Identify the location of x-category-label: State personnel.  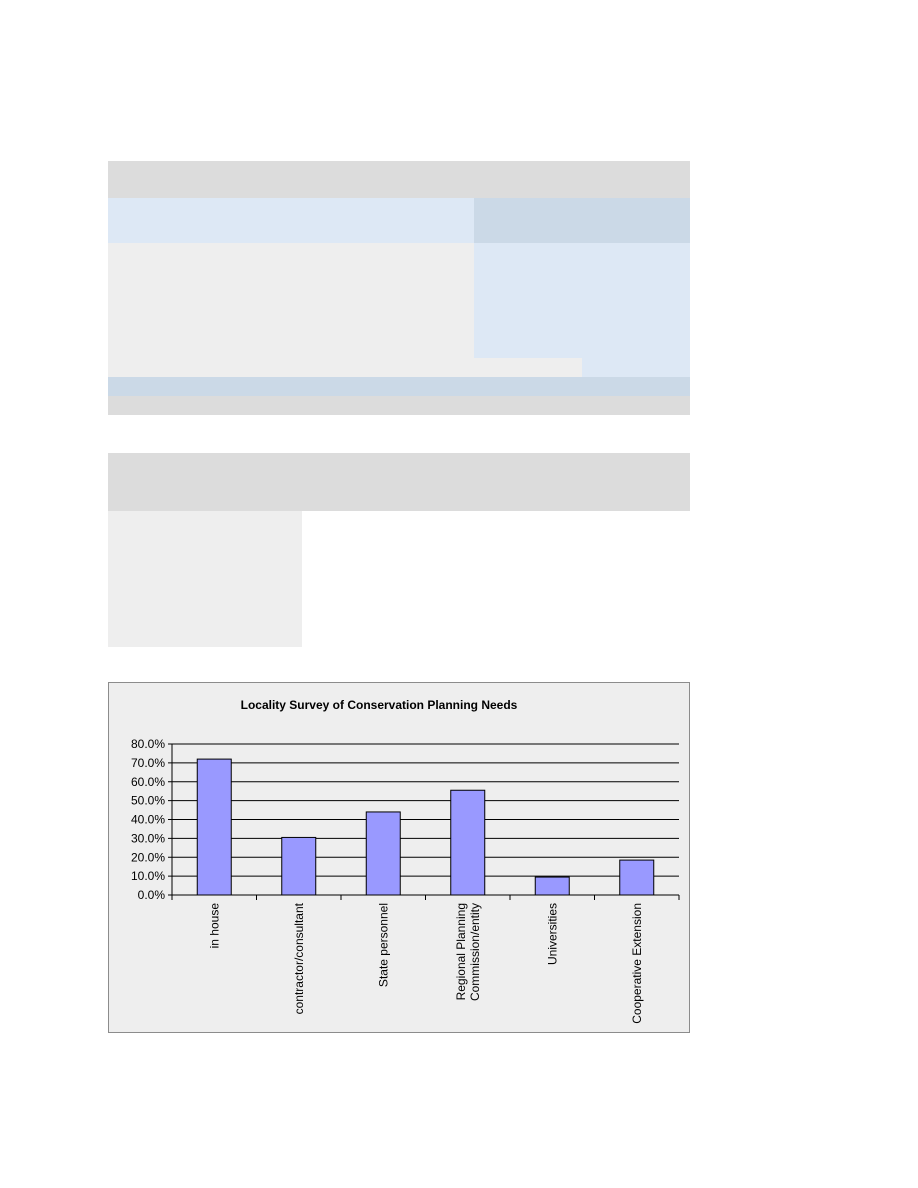
(383, 945).